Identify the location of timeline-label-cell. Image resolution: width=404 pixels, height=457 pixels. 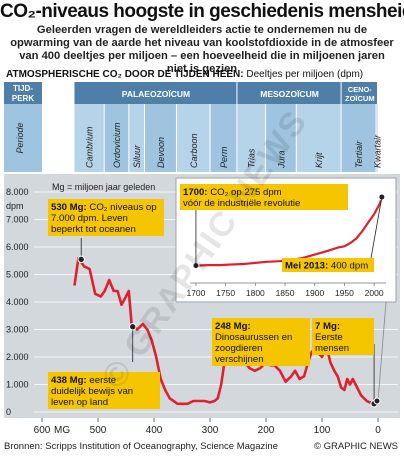
(23, 138).